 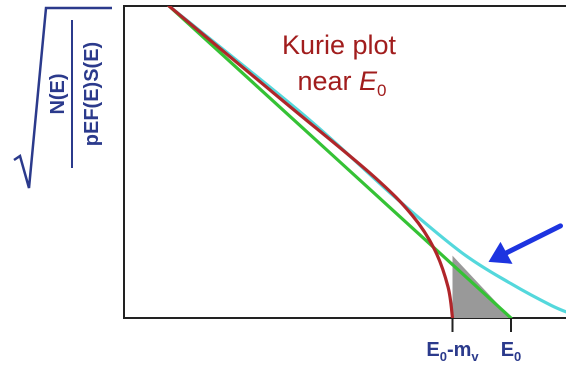 I want to click on x-tick-label-1: E0-mv, so click(x=452, y=351).